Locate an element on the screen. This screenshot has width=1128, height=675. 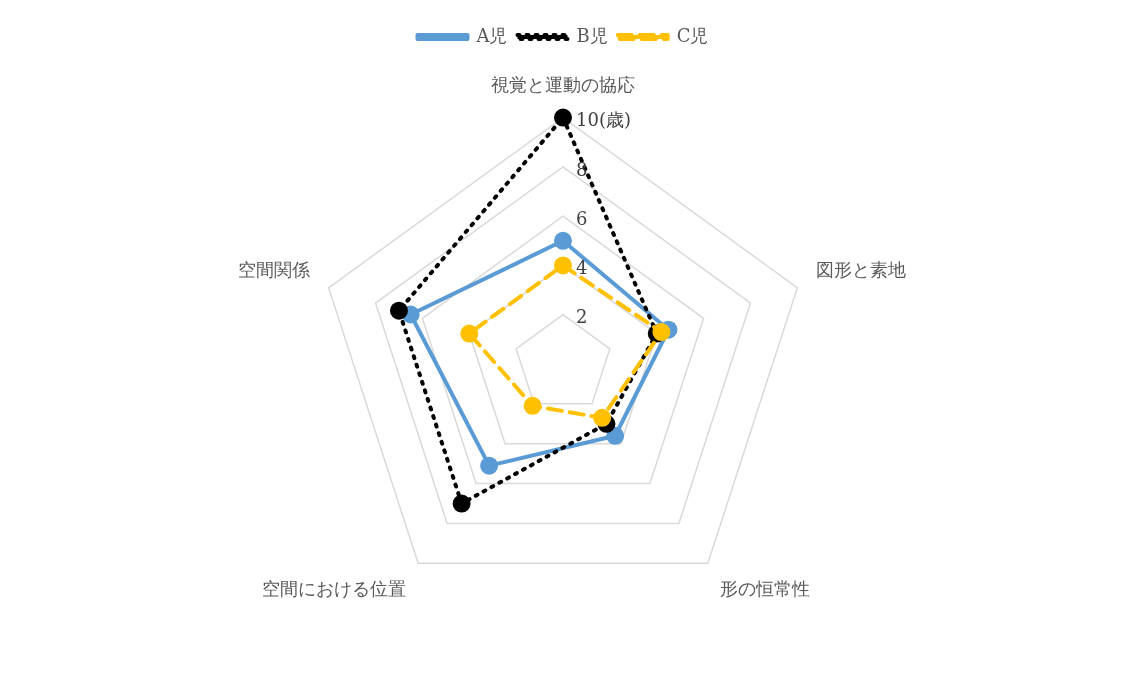
spoke-label: 視覚と運動の協応 is located at coordinates (563, 85).